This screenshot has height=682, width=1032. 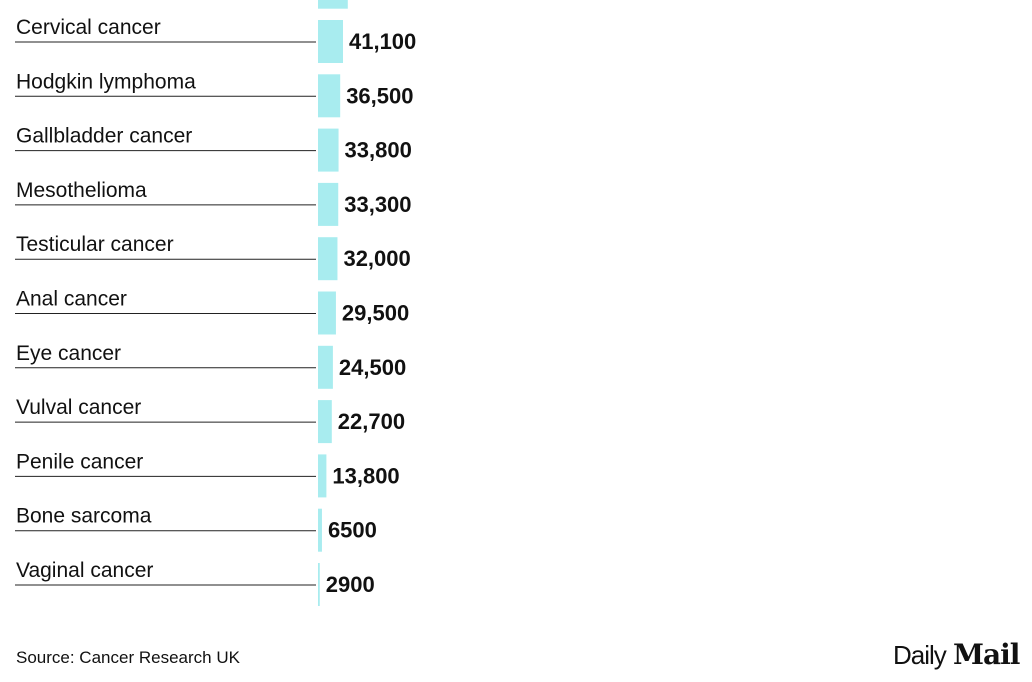 What do you see at coordinates (95, 244) in the screenshot?
I see `category-label: Testicular cancer` at bounding box center [95, 244].